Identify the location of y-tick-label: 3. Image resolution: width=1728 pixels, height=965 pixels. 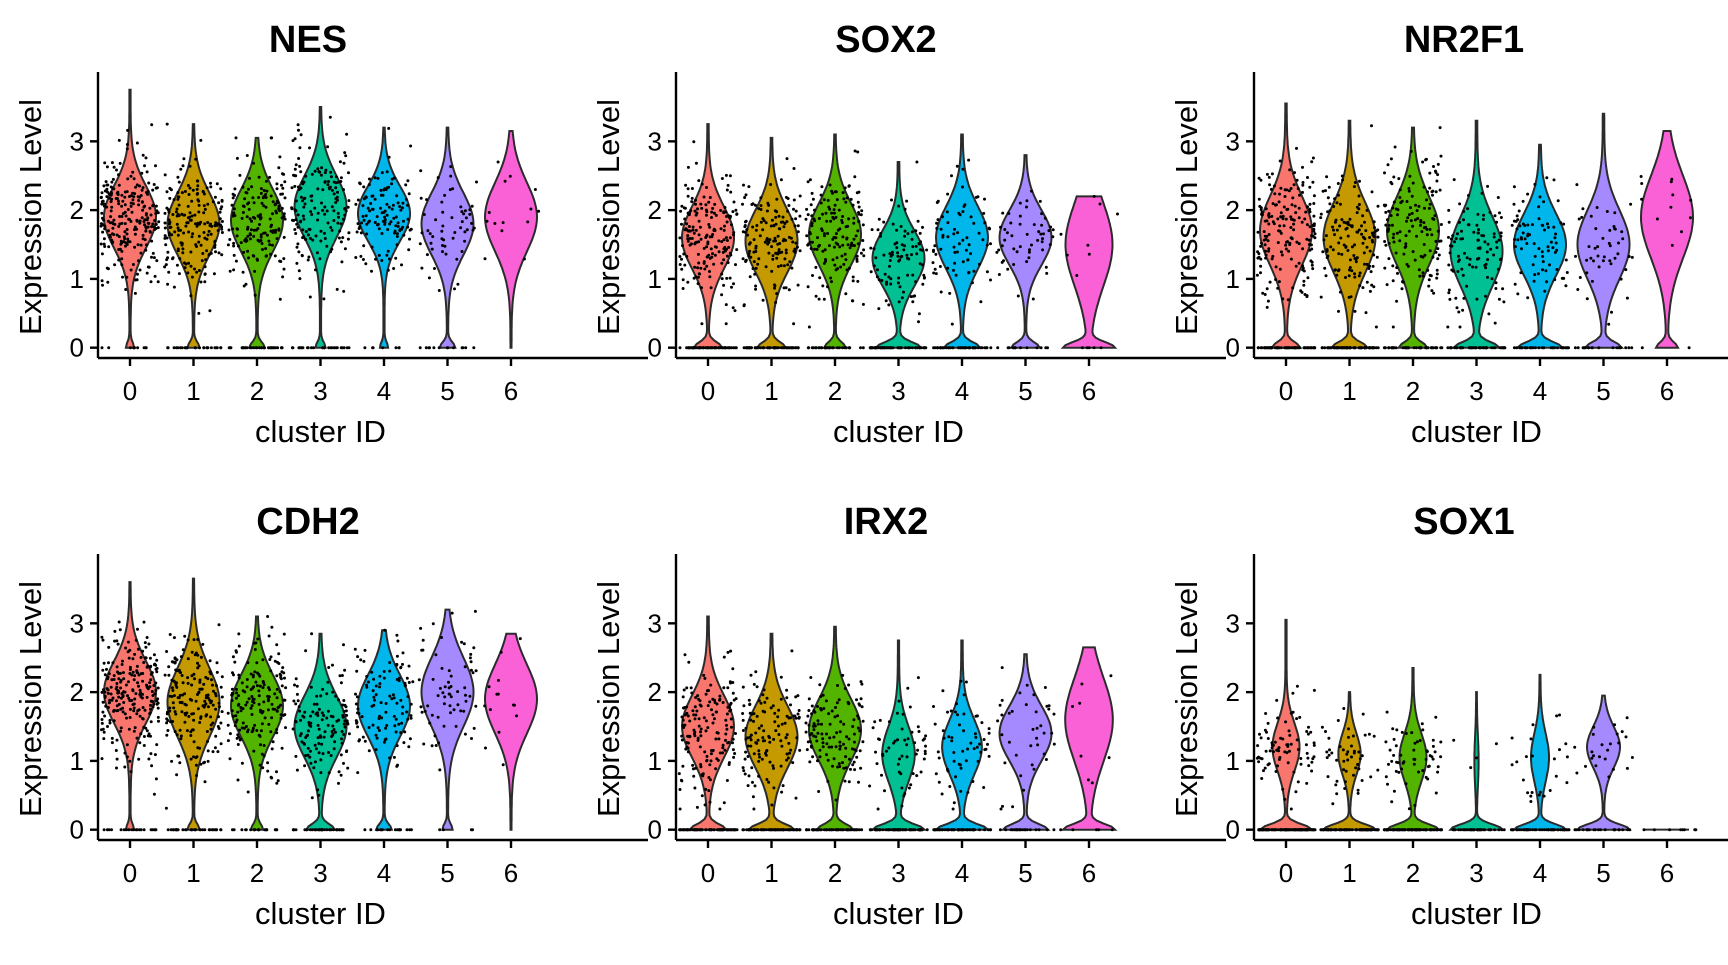
(1233, 141).